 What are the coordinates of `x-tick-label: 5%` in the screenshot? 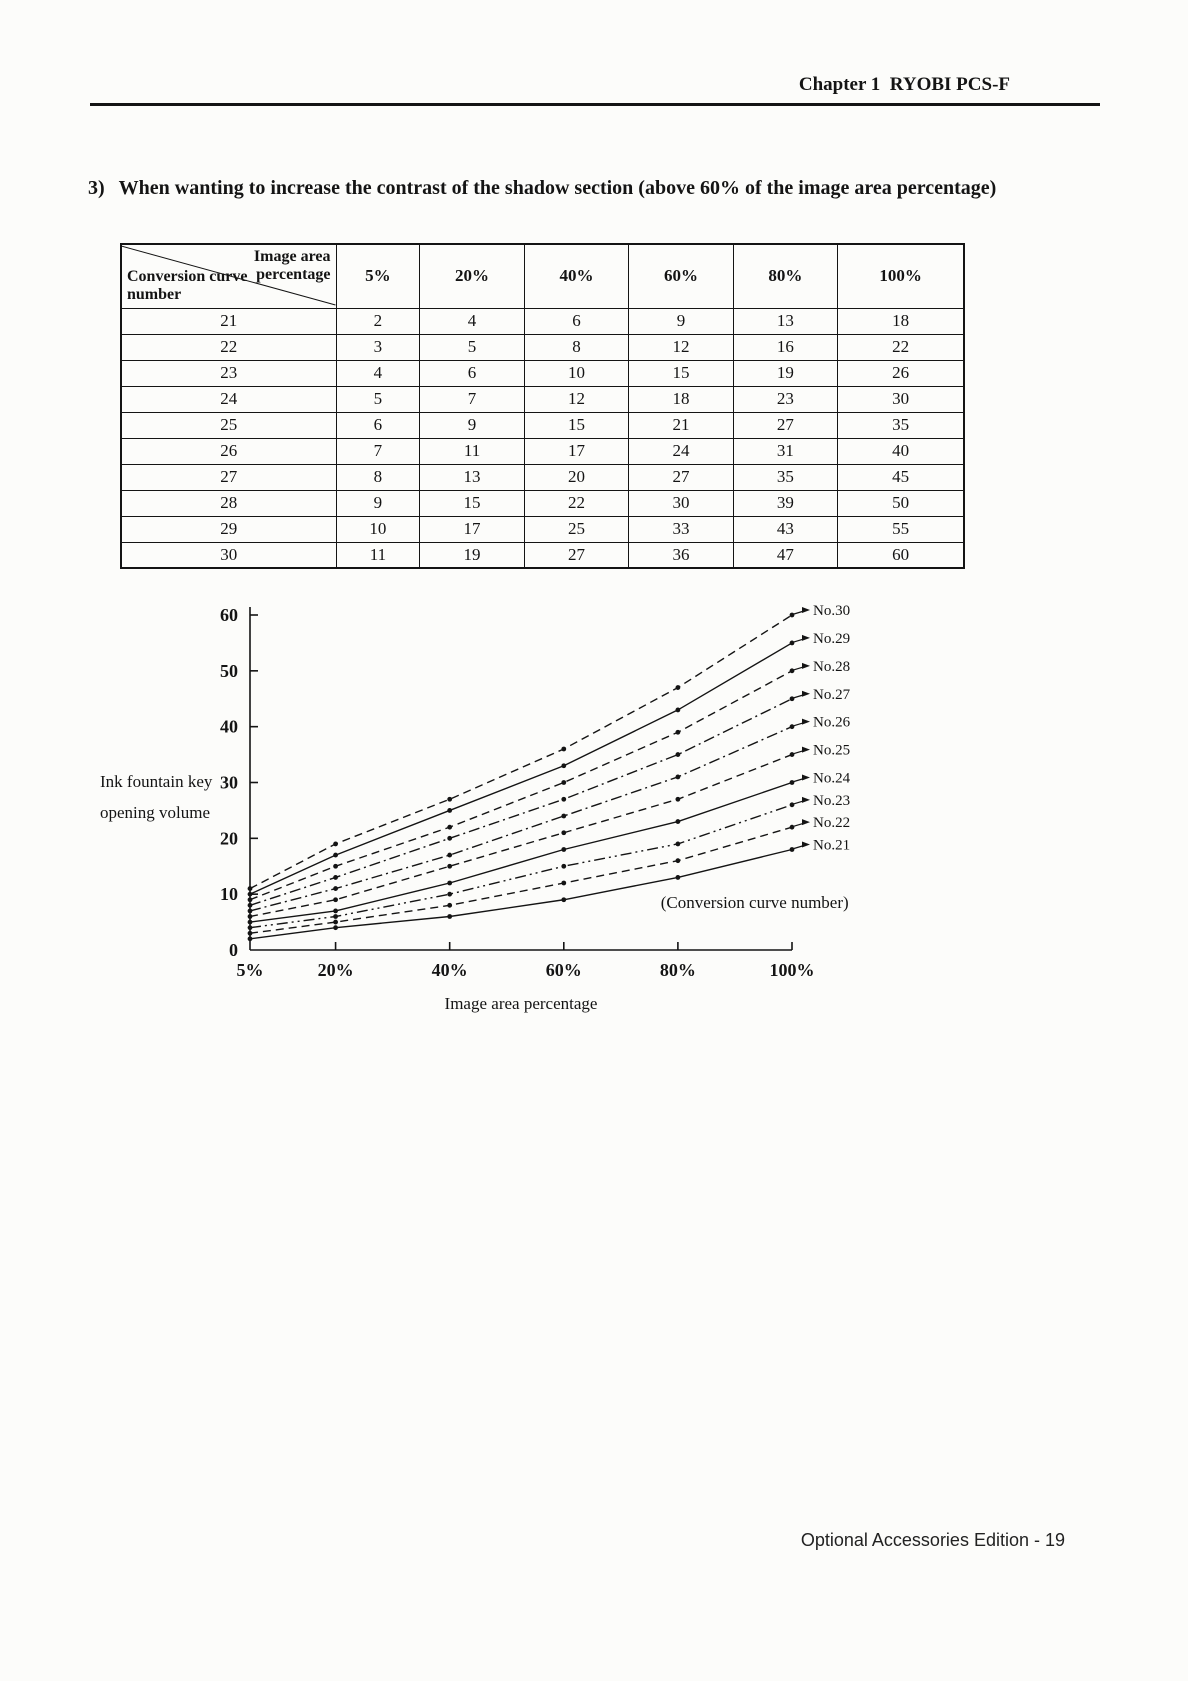 It's located at (250, 970).